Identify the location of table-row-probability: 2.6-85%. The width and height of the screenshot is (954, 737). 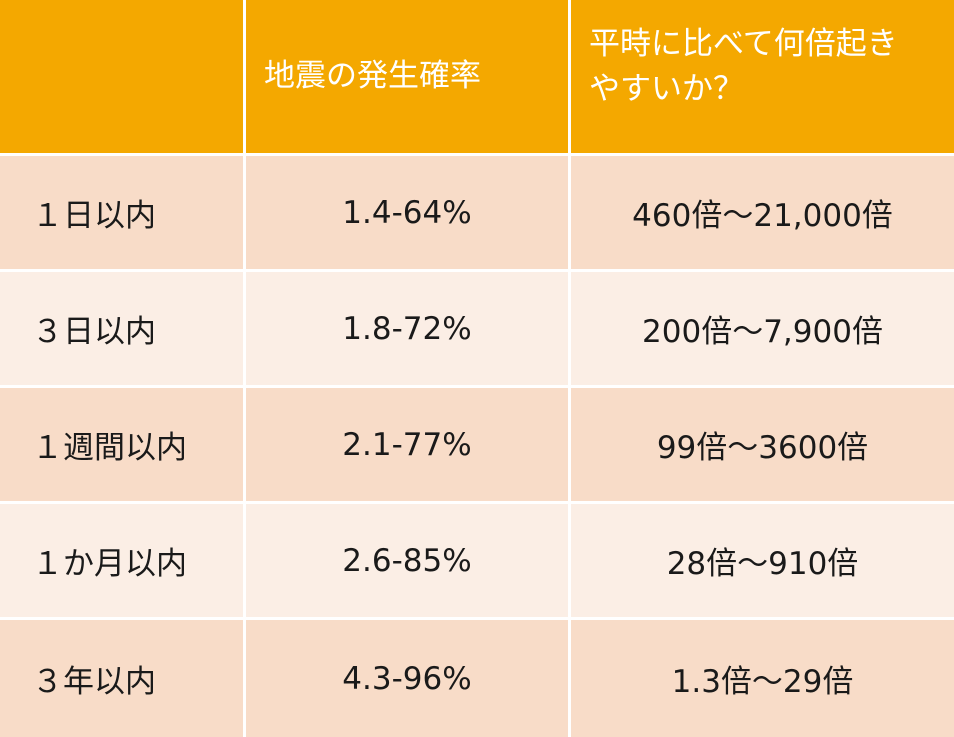
(407, 560).